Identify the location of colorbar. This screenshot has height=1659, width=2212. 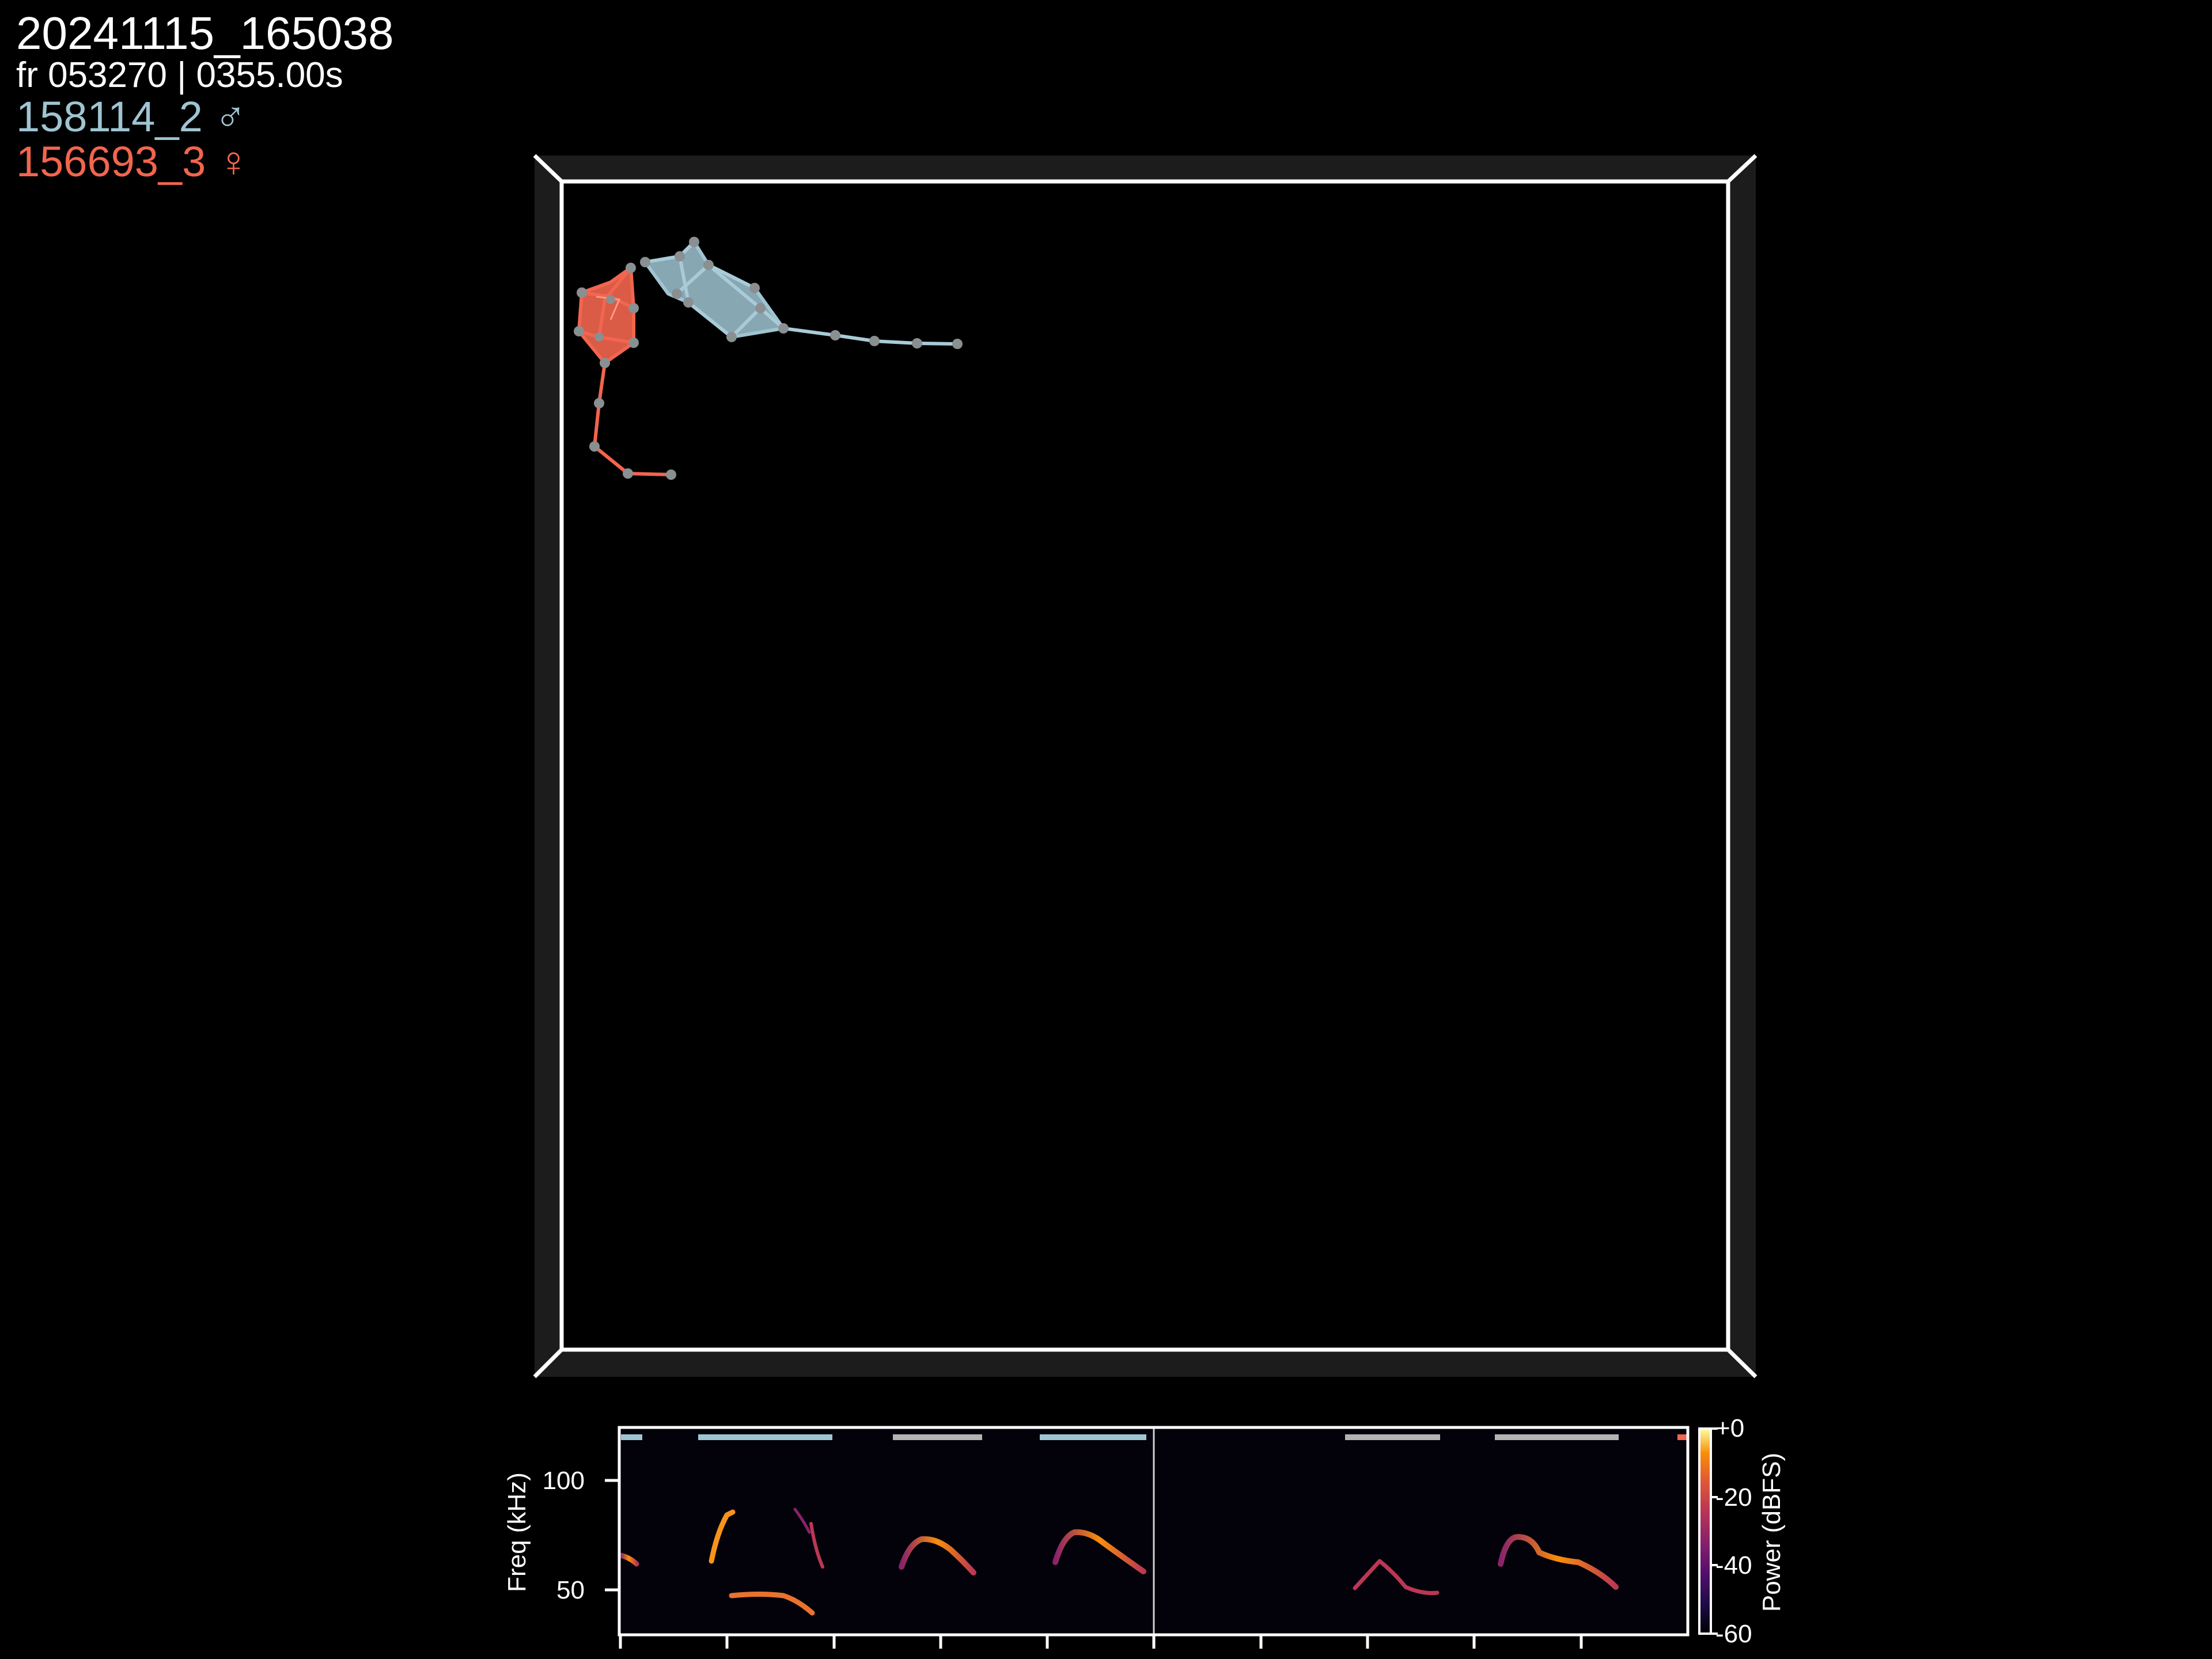
(1705, 1531).